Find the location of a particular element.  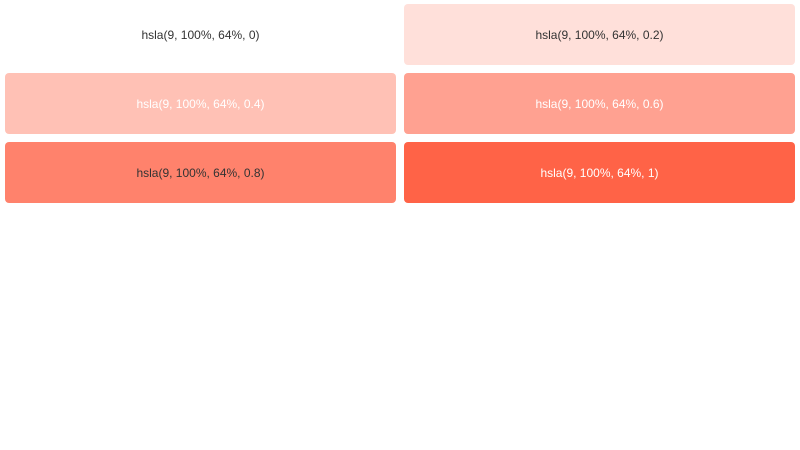

color-swatch-alpha-06: hsla(9, 100%, 64%, 0.6) is located at coordinates (599, 103).